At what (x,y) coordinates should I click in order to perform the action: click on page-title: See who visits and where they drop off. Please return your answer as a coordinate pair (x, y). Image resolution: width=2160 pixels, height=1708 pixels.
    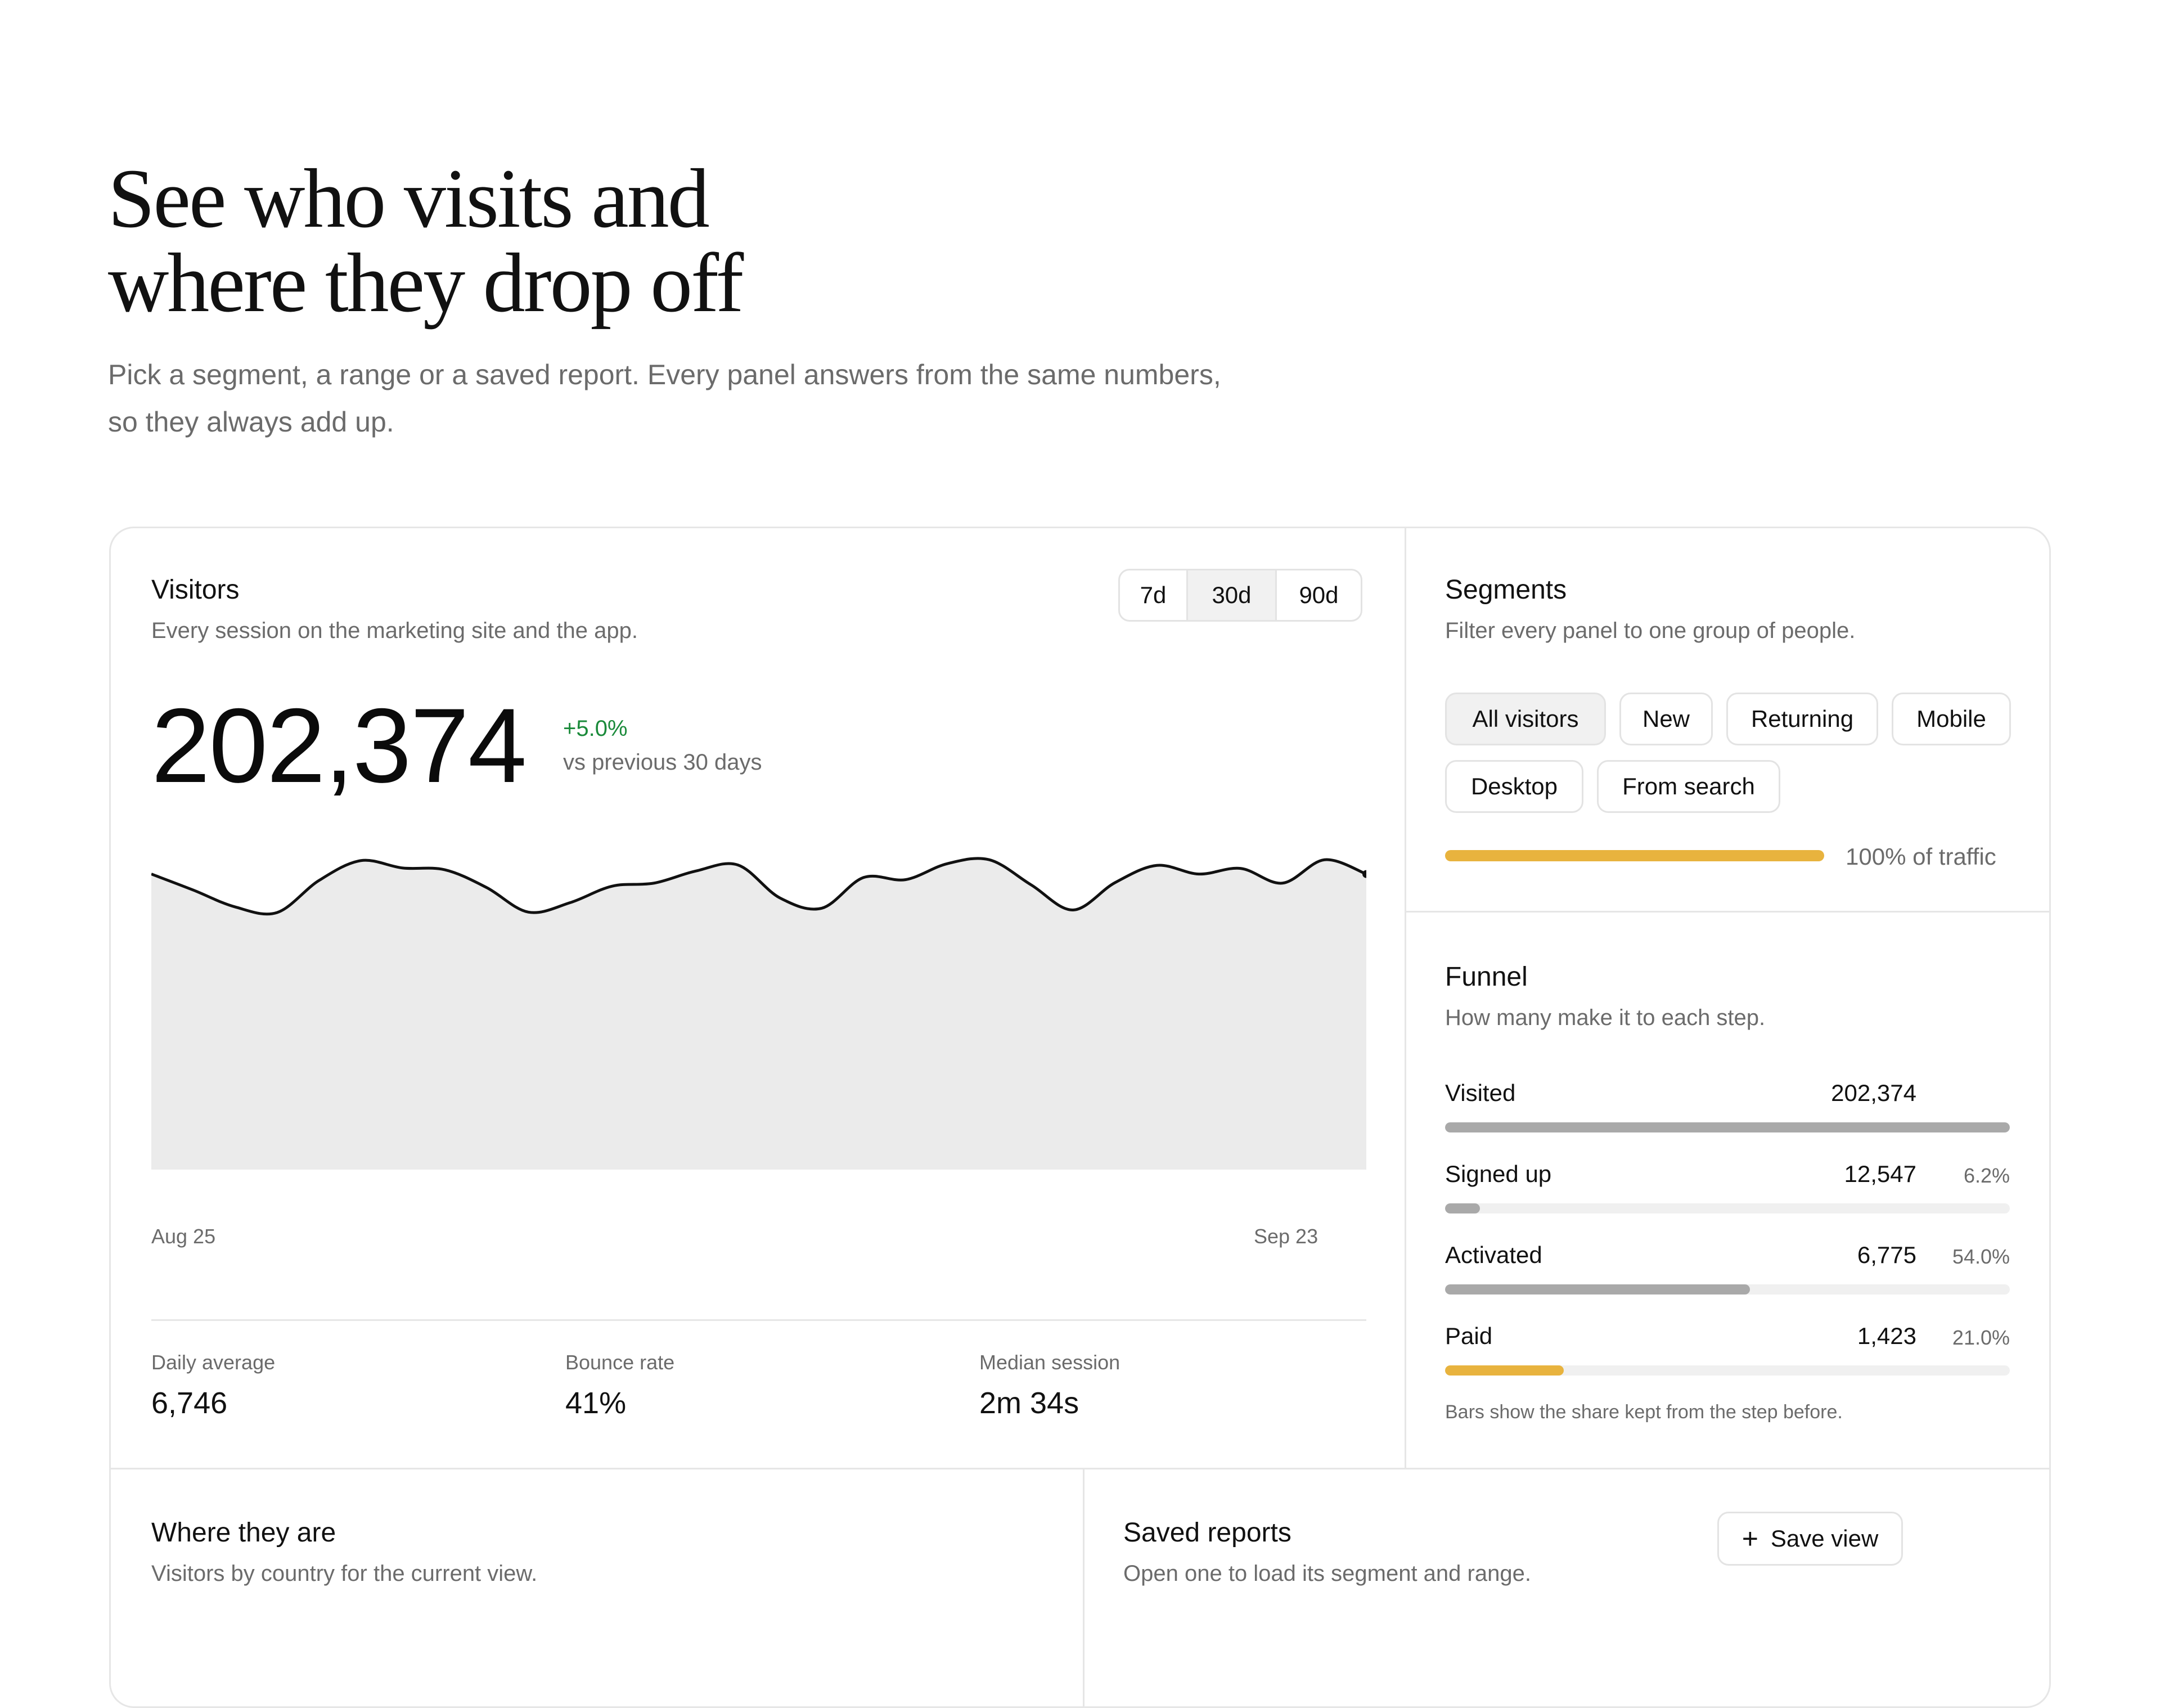
    Looking at the image, I should click on (426, 241).